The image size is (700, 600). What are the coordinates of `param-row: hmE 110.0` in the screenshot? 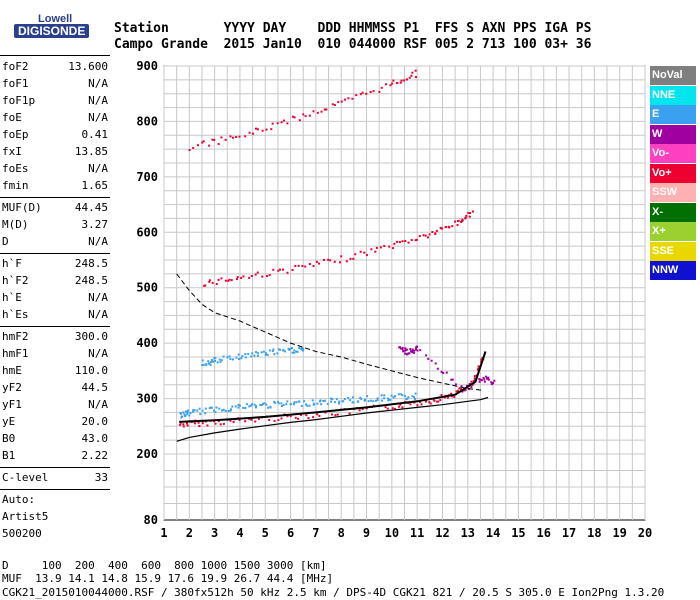 It's located at (55, 370).